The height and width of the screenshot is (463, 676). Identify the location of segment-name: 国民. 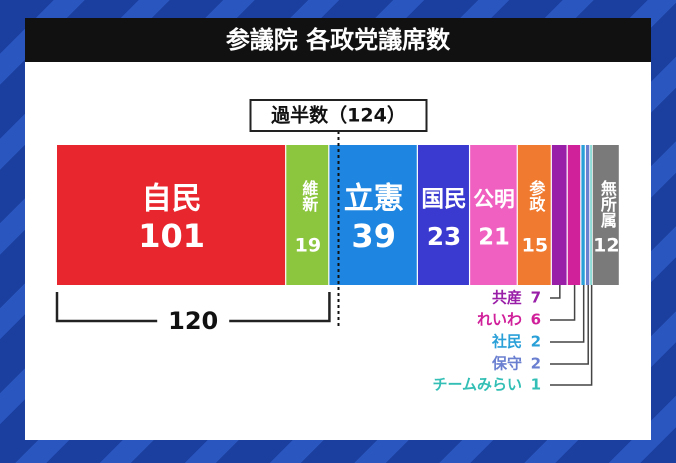
(443, 200).